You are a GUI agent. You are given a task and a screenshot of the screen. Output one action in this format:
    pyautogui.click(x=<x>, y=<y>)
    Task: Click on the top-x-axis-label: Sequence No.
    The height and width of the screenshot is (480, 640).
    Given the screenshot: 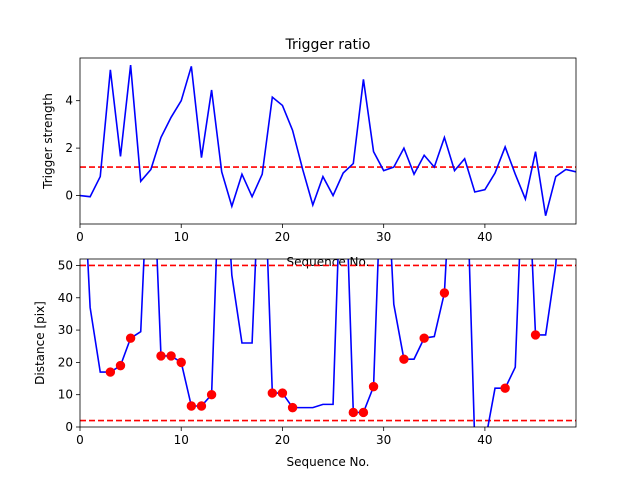 What is the action you would take?
    pyautogui.click(x=328, y=262)
    